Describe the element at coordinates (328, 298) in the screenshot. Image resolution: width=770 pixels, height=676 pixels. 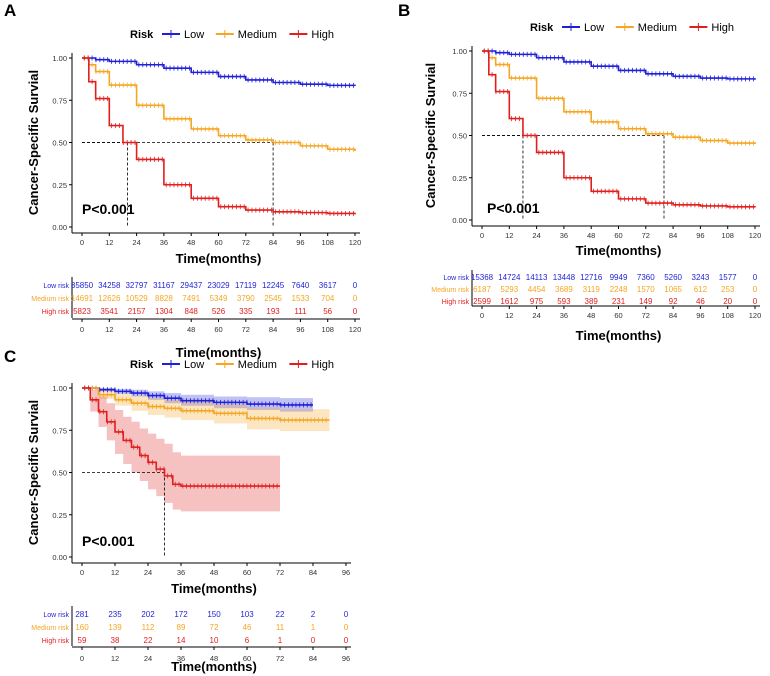
I see `risk-count: 704` at that location.